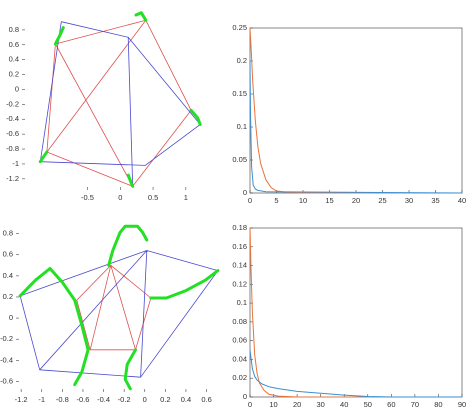 This screenshot has width=474, height=409. Describe the element at coordinates (382, 200) in the screenshot. I see `x-tick-label: 25` at that location.